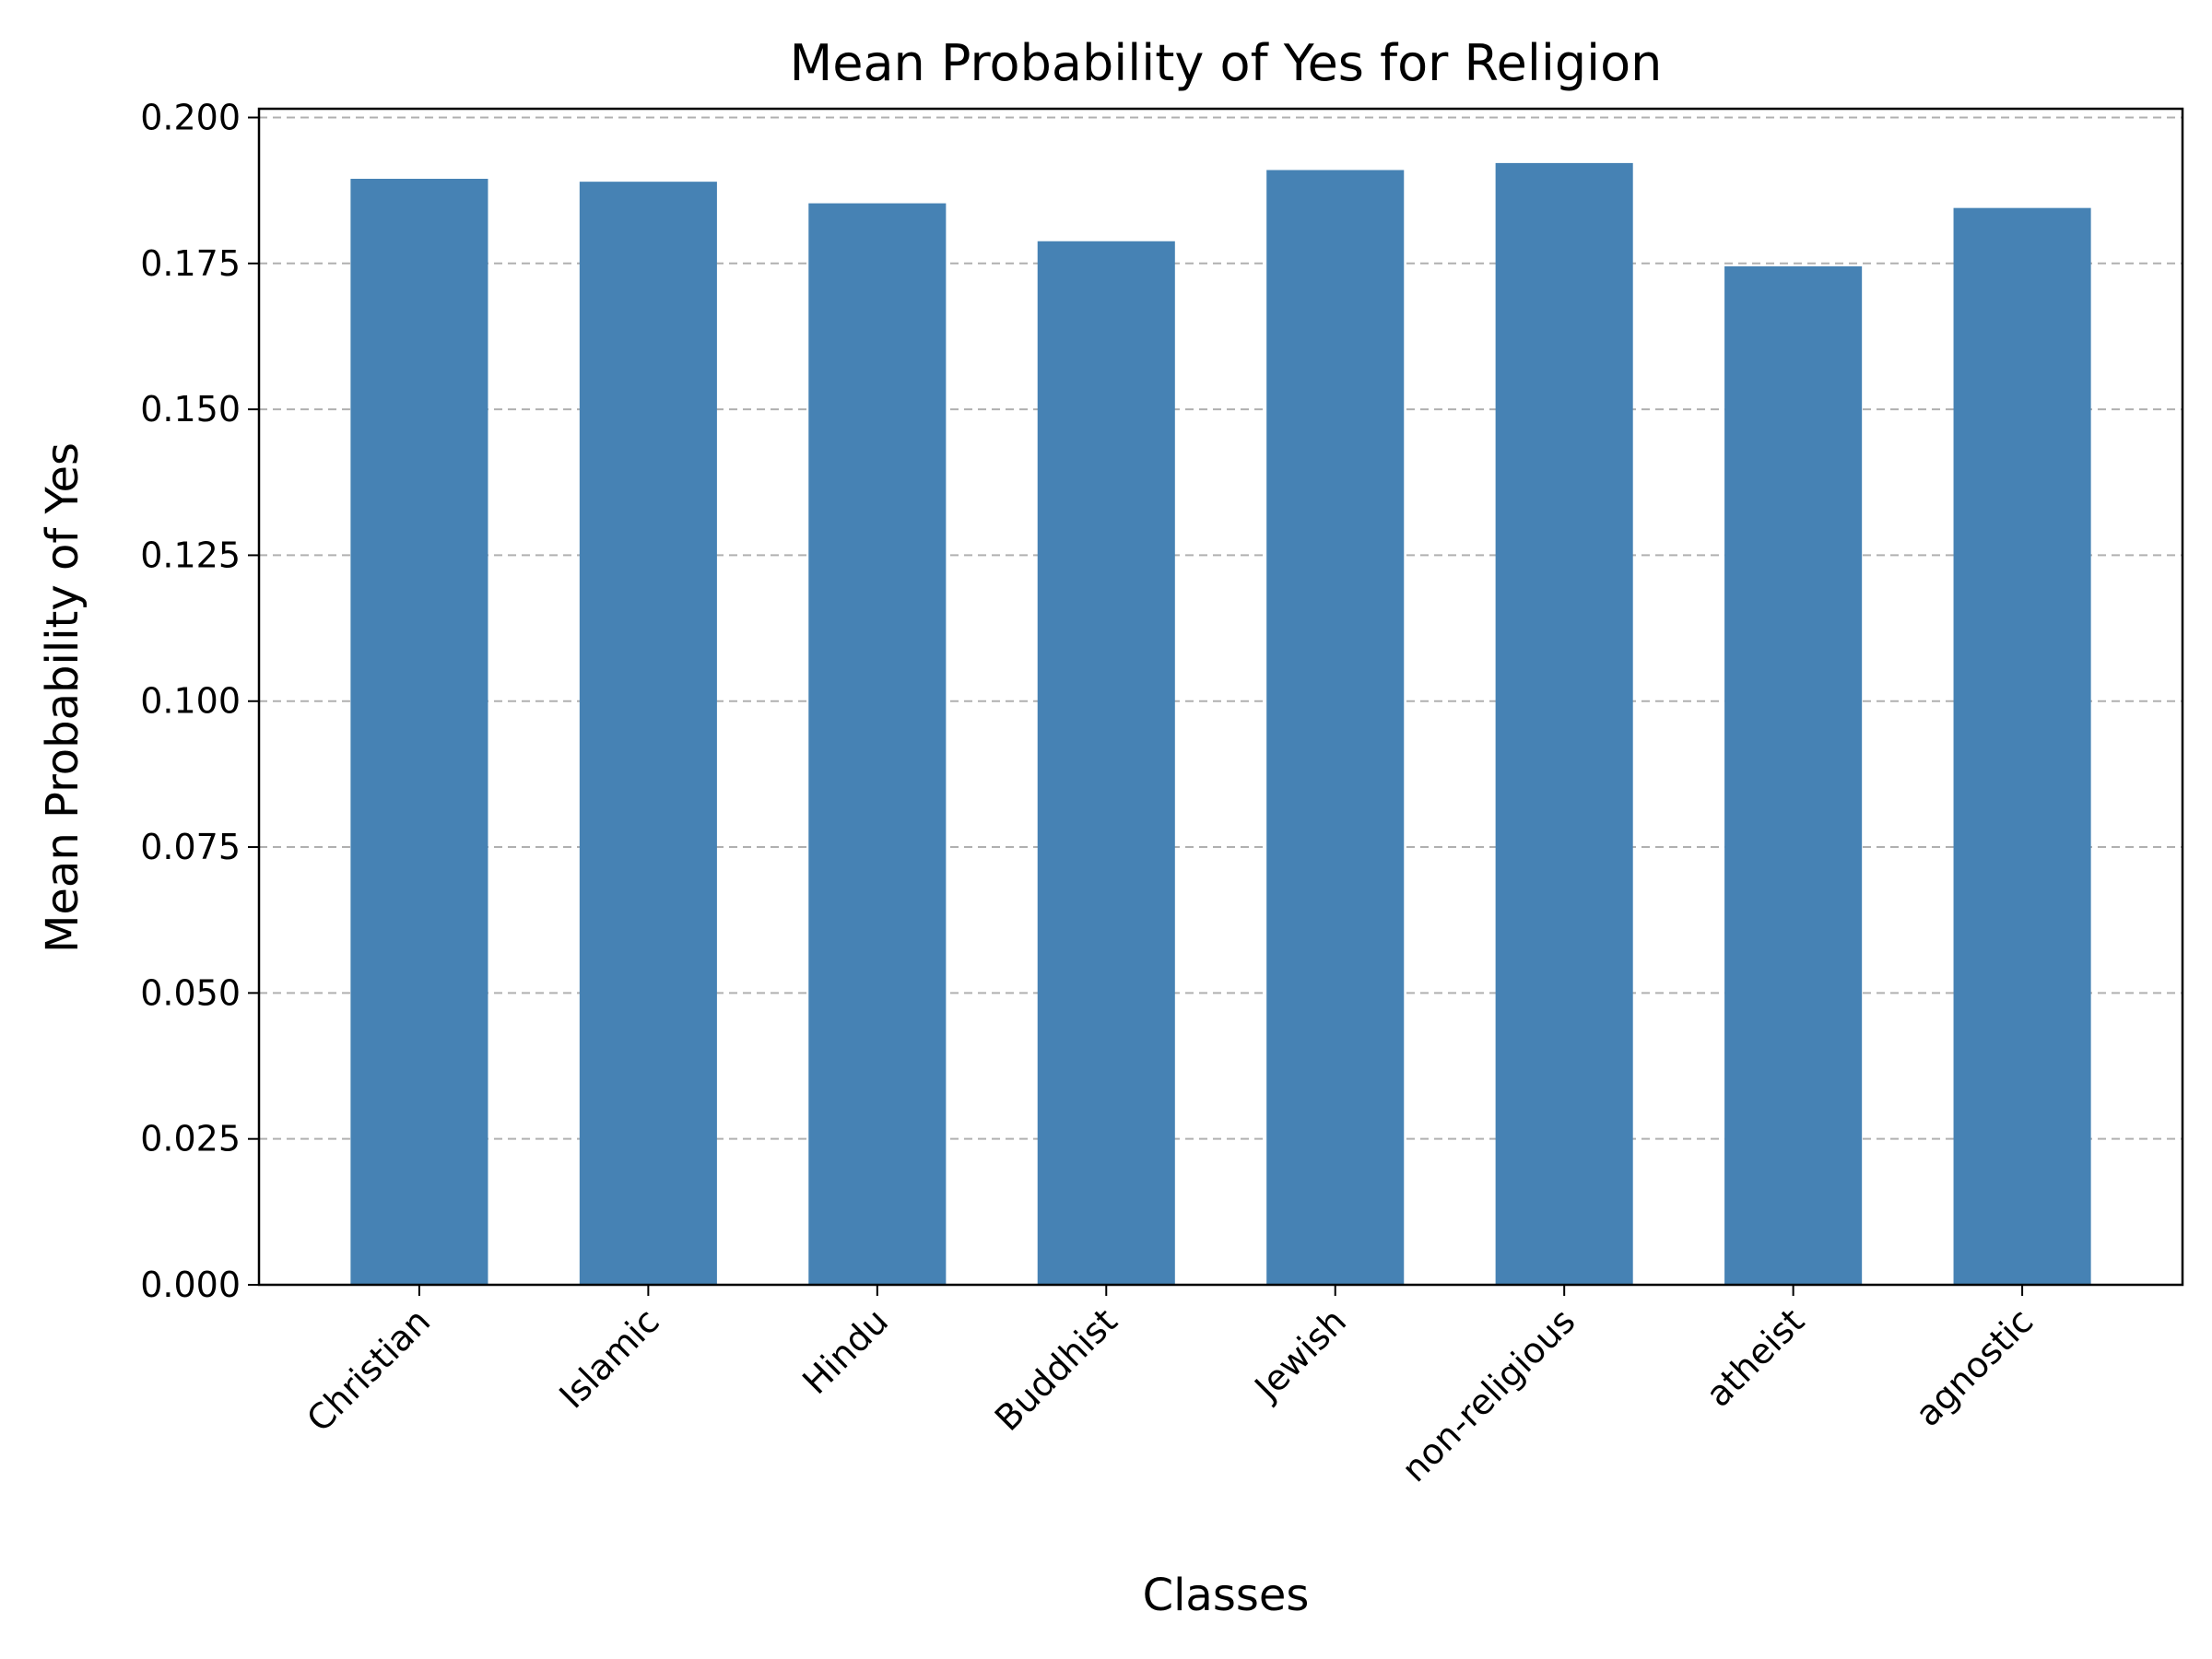 Image resolution: width=2212 pixels, height=1659 pixels. What do you see at coordinates (877, 744) in the screenshot?
I see `bar-hindu` at bounding box center [877, 744].